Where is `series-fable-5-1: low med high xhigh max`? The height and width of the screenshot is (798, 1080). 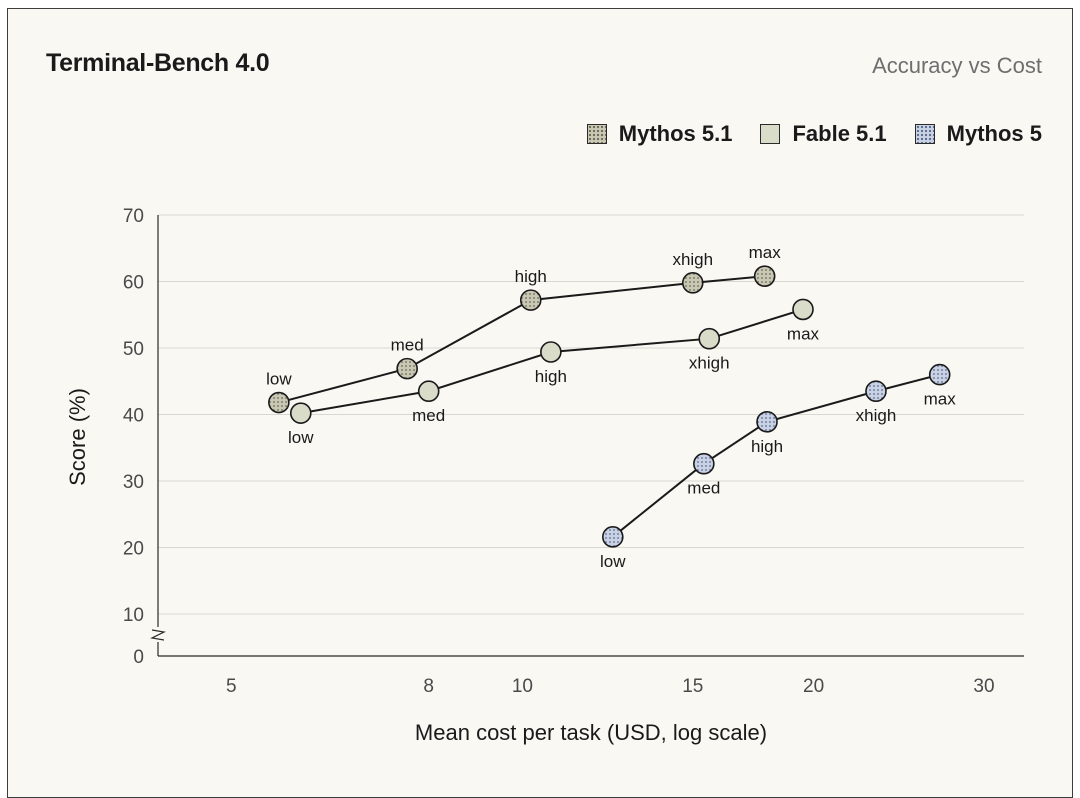 series-fable-5-1: low med high xhigh max is located at coordinates (554, 372).